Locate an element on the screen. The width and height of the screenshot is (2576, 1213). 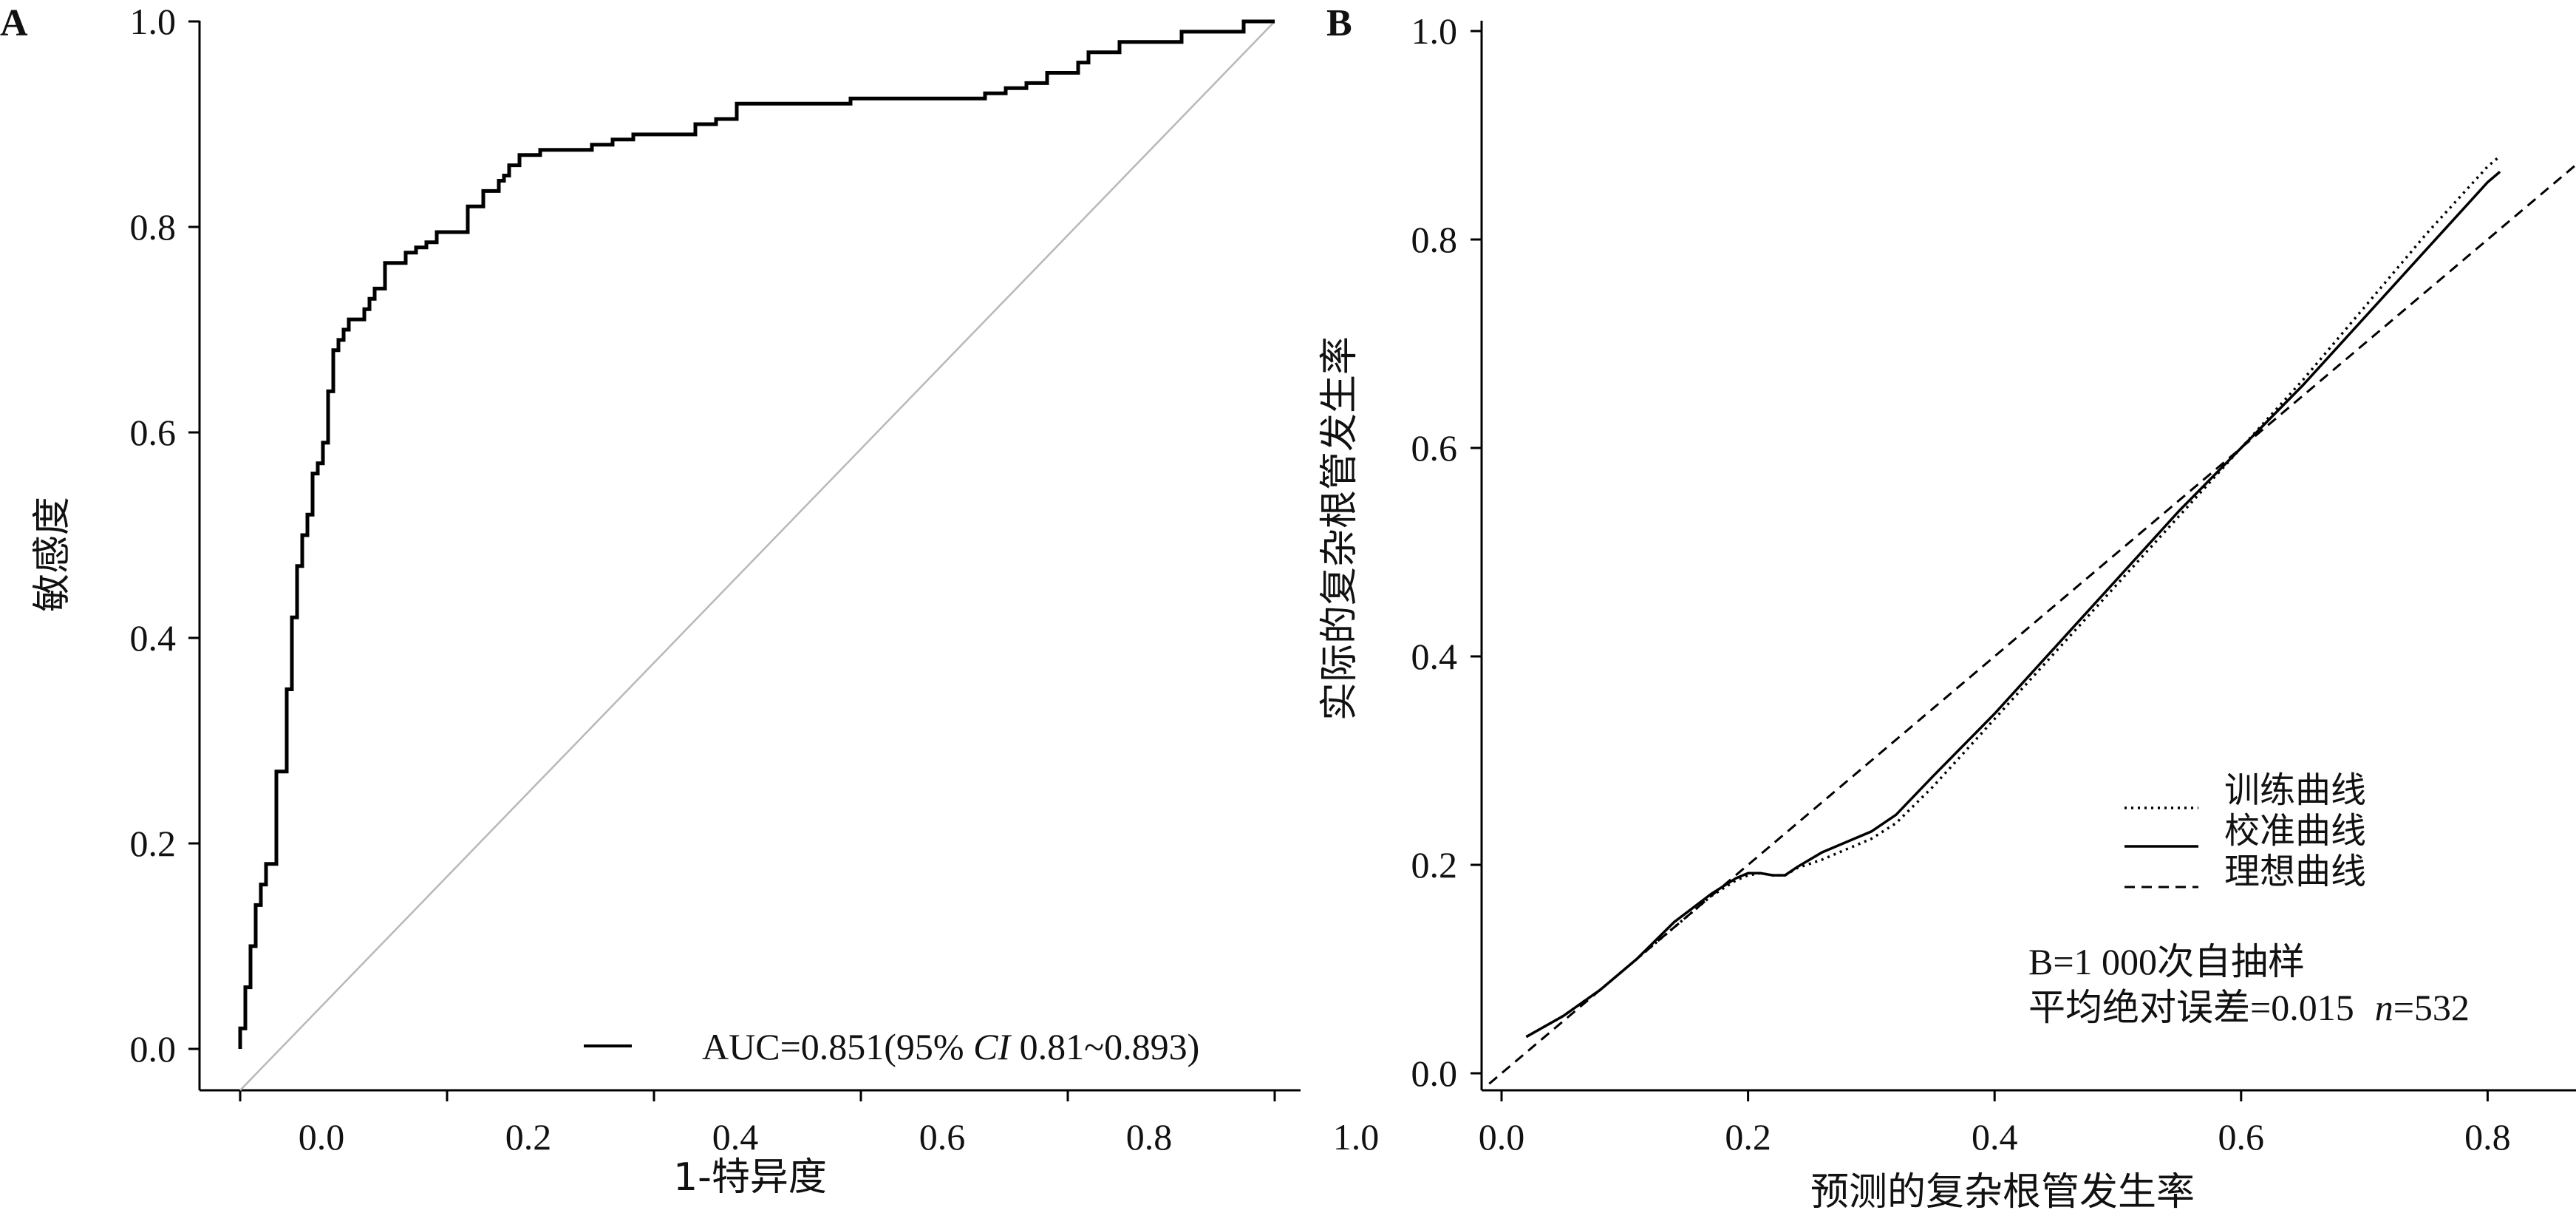
panel-b-legend: 训练曲线 校准曲线 理想曲线 is located at coordinates (2245, 831).